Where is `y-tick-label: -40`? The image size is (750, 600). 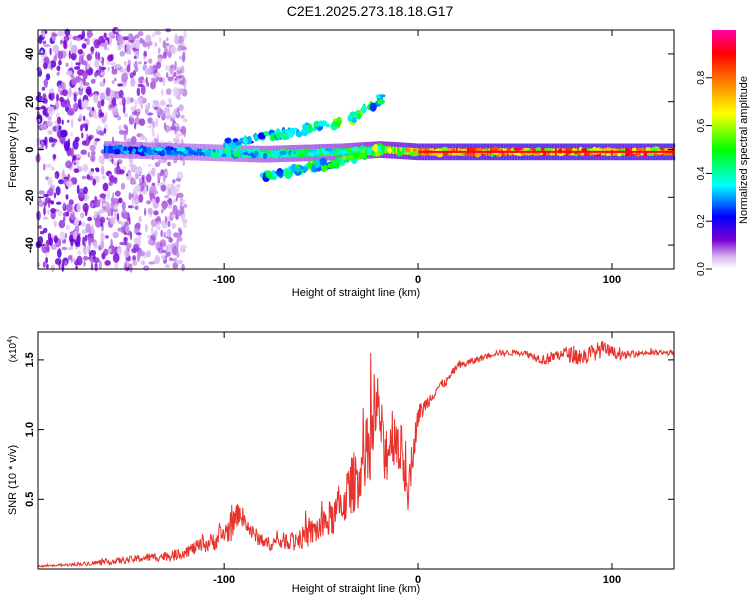 y-tick-label: -40 is located at coordinates (30, 245).